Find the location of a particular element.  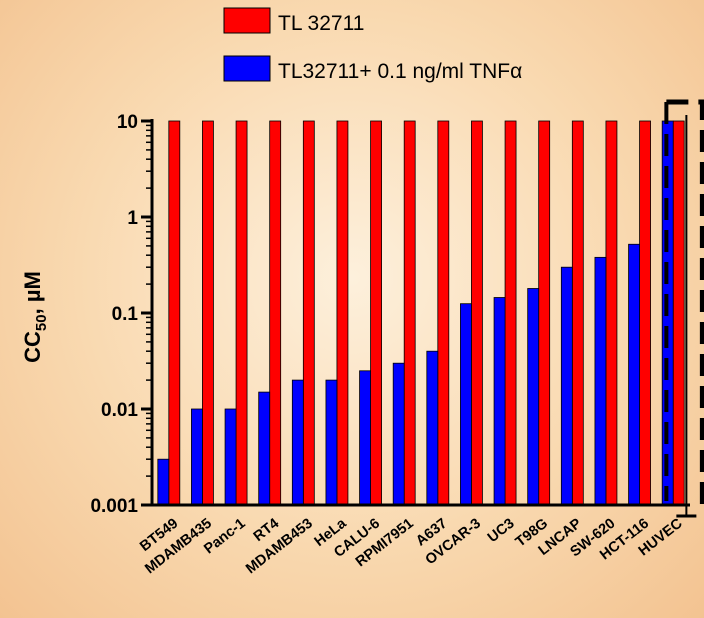

bar-tl32711-rt4 is located at coordinates (275, 313).